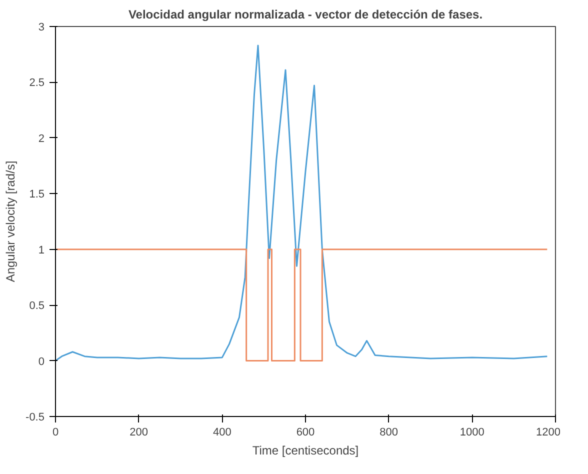  What do you see at coordinates (41, 362) in the screenshot?
I see `y-tick-label: 0` at bounding box center [41, 362].